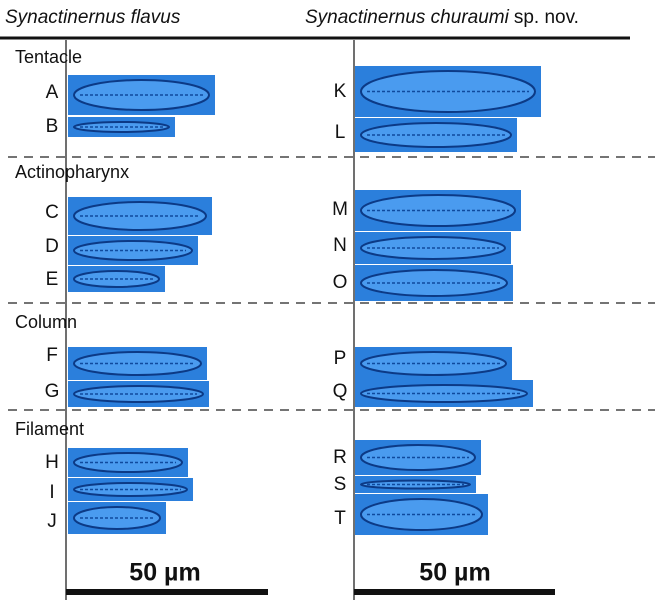 The image size is (661, 603). What do you see at coordinates (52, 92) in the screenshot?
I see `panel-letter: A` at bounding box center [52, 92].